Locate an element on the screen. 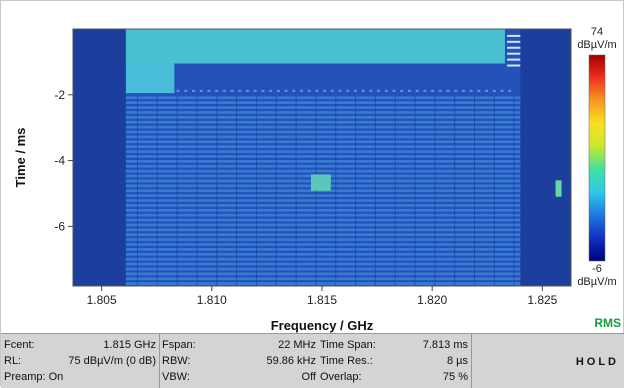  x-axis-title: Frequency / GHz is located at coordinates (322, 325).